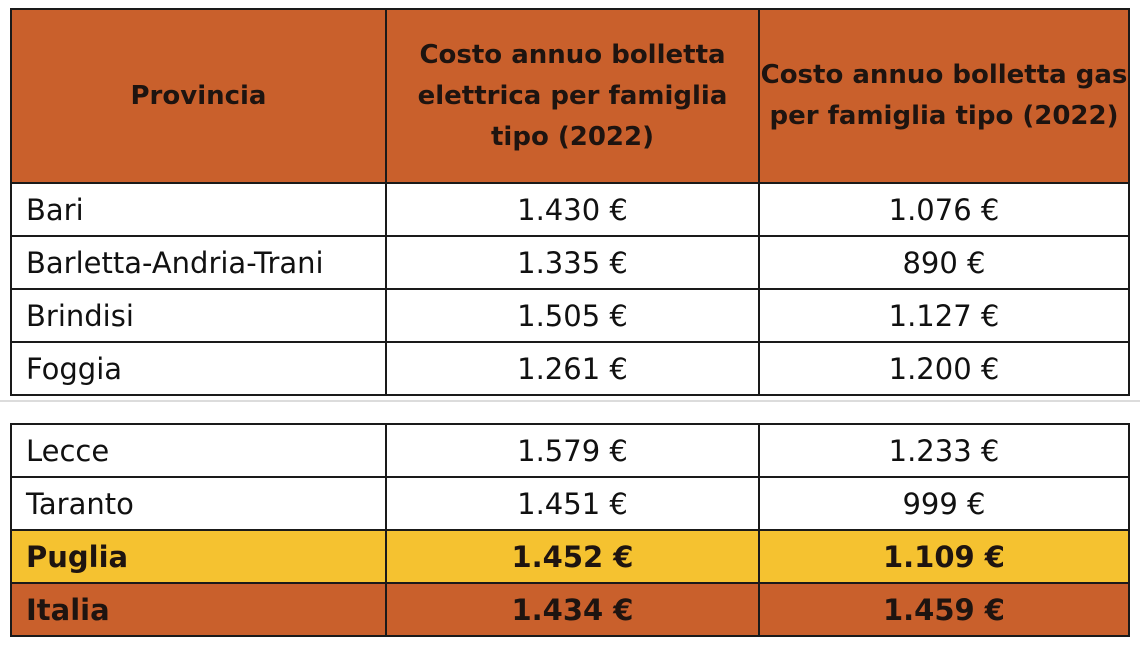 The image size is (1140, 646). I want to click on cell-elettrica: 1.451 €, so click(572, 503).